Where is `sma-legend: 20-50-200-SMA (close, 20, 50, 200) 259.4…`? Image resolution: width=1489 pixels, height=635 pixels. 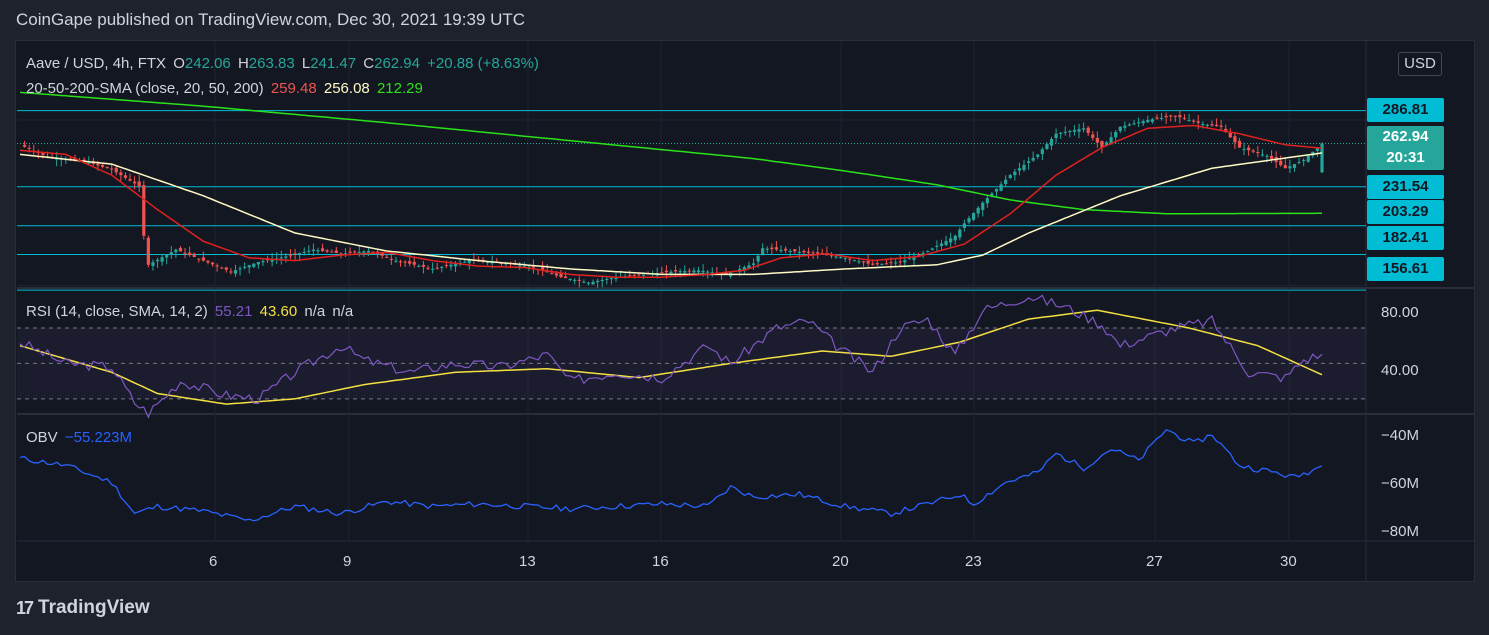
sma-legend: 20-50-200-SMA (close, 20, 50, 200) 259.4… is located at coordinates (226, 88).